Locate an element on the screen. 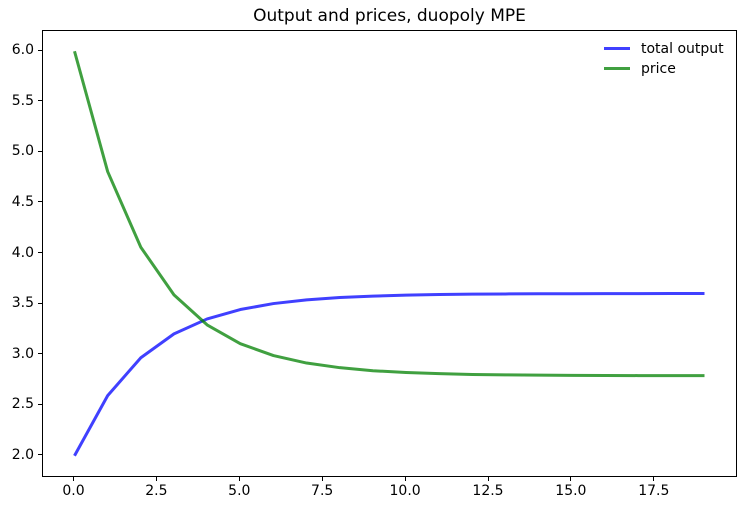  y-tick-label: 3.0 is located at coordinates (22, 353).